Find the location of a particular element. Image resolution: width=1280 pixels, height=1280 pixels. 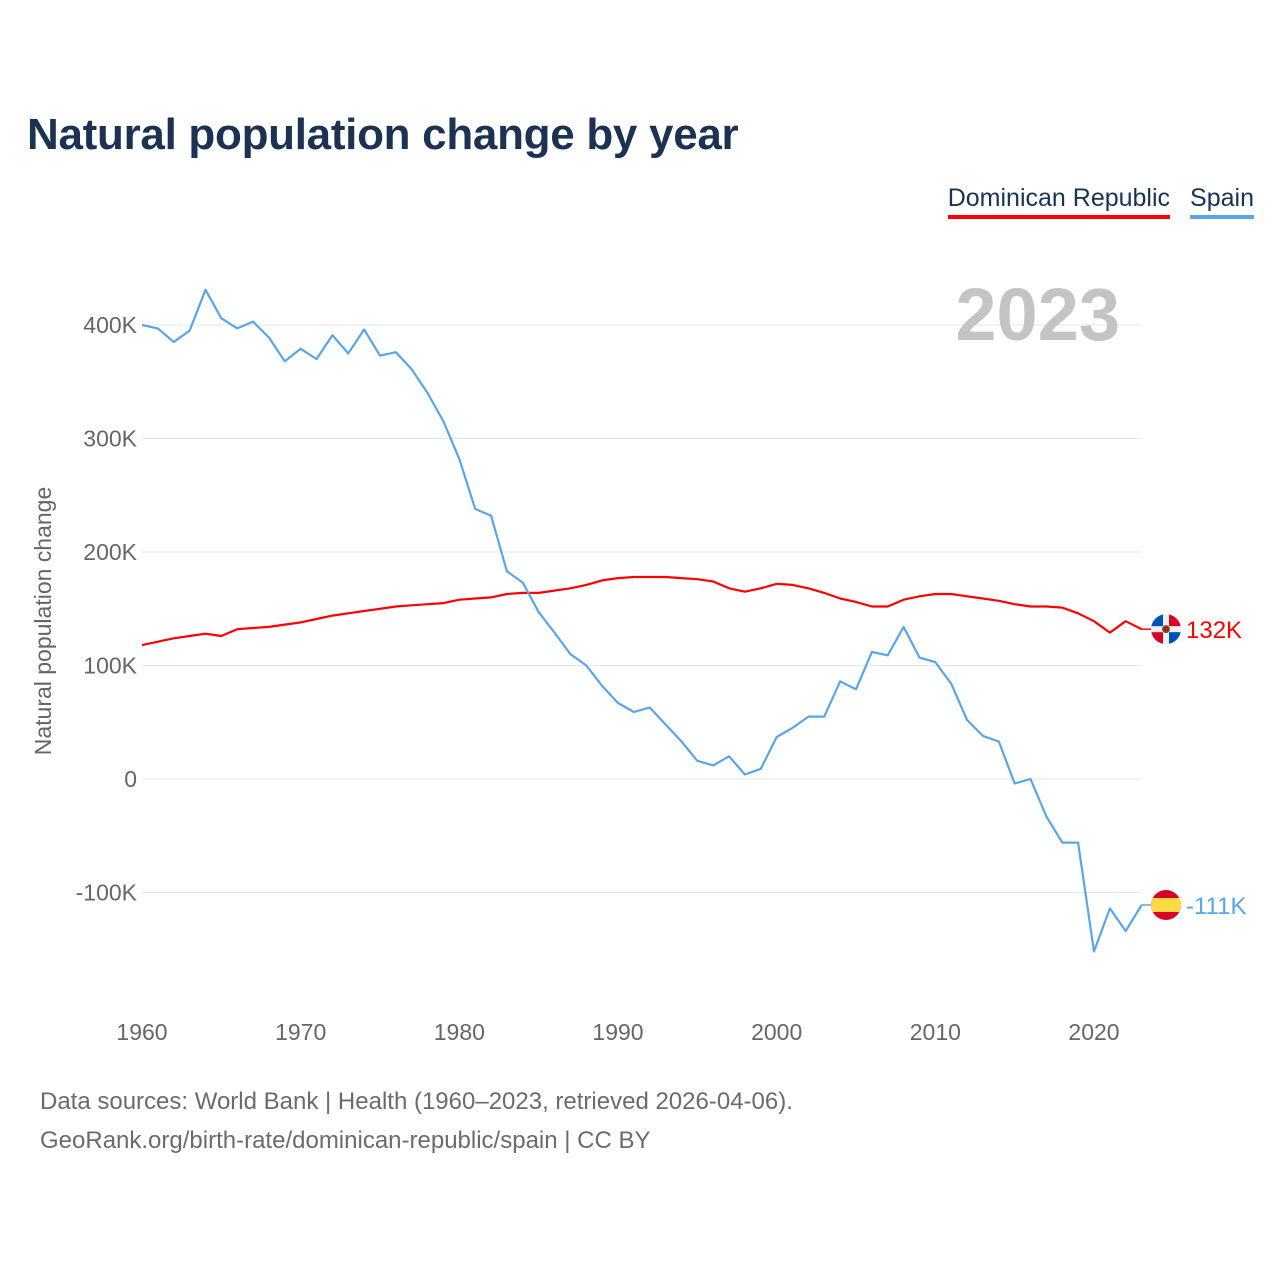

y-tick-label: 0 is located at coordinates (130, 779).